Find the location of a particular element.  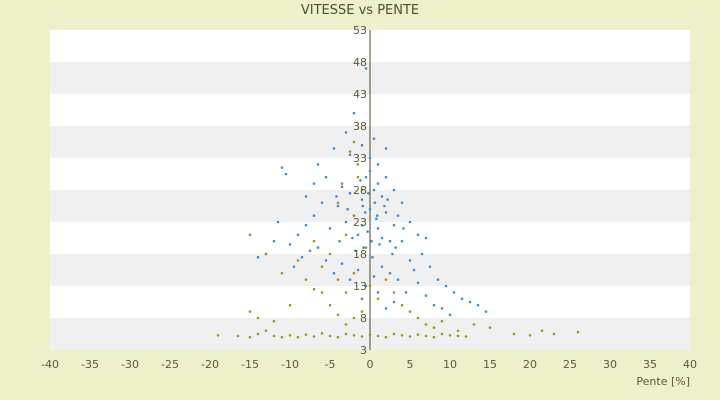

y-tick-label: 18 is located at coordinates (360, 254).